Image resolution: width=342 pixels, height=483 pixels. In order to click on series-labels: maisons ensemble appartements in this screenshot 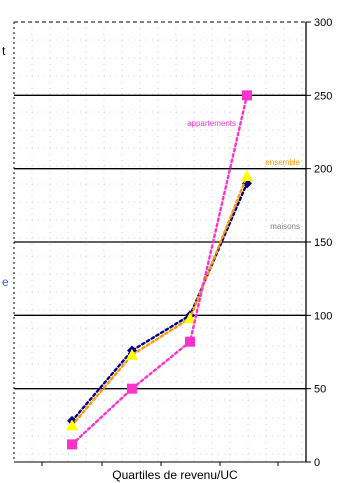, I will do `click(243, 175)`.